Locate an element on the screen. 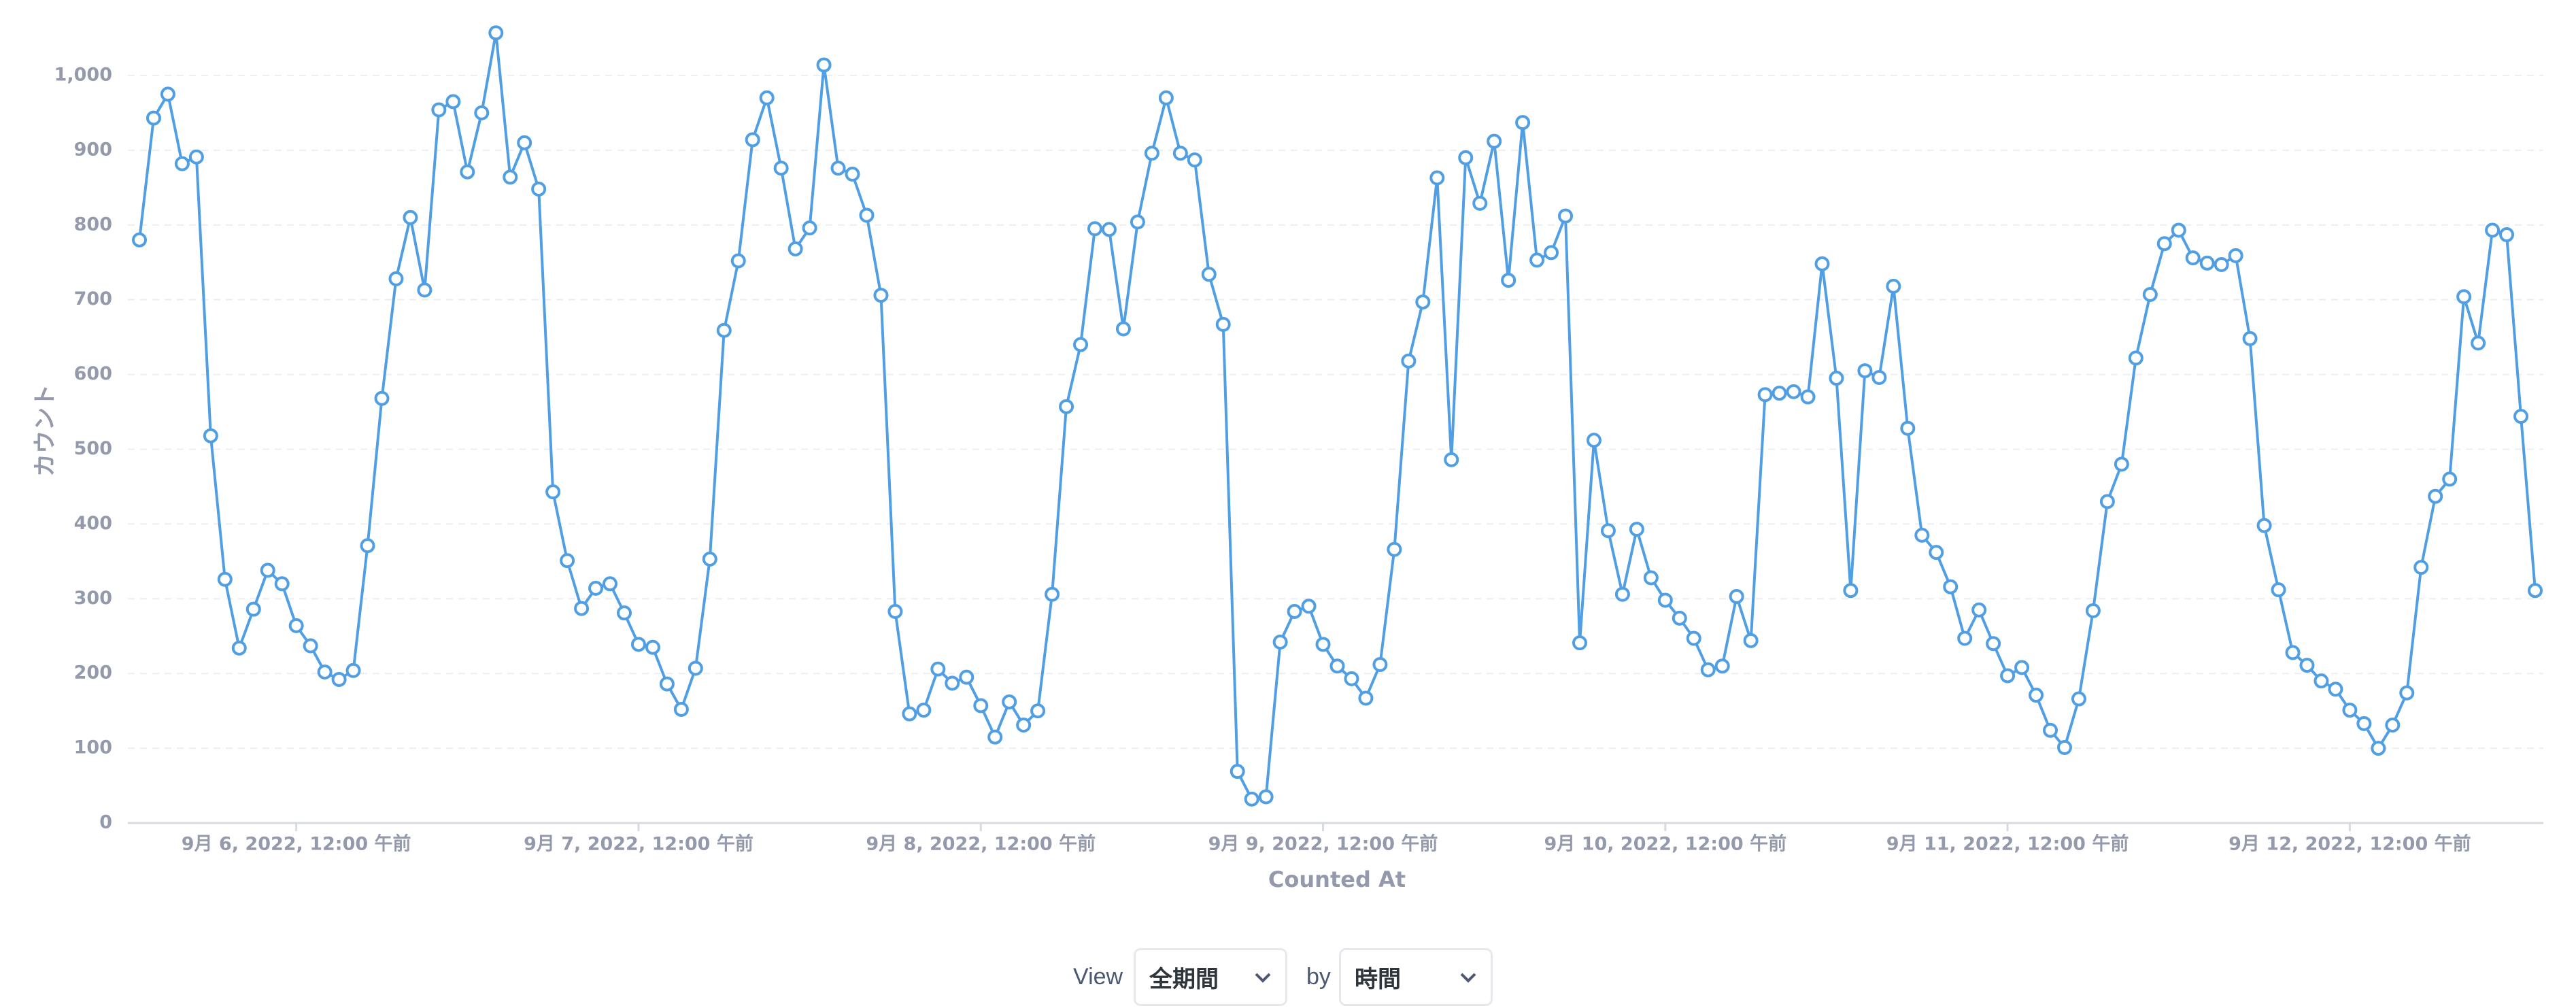 This screenshot has height=1008, width=2576. y-tick-label: 500 is located at coordinates (93, 449).